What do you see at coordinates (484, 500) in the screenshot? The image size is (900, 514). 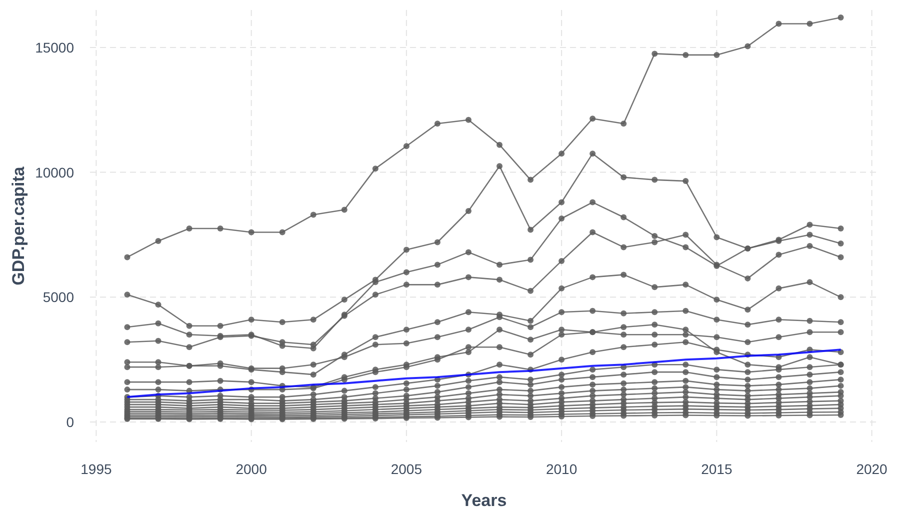 I see `x-axis-title: Years` at bounding box center [484, 500].